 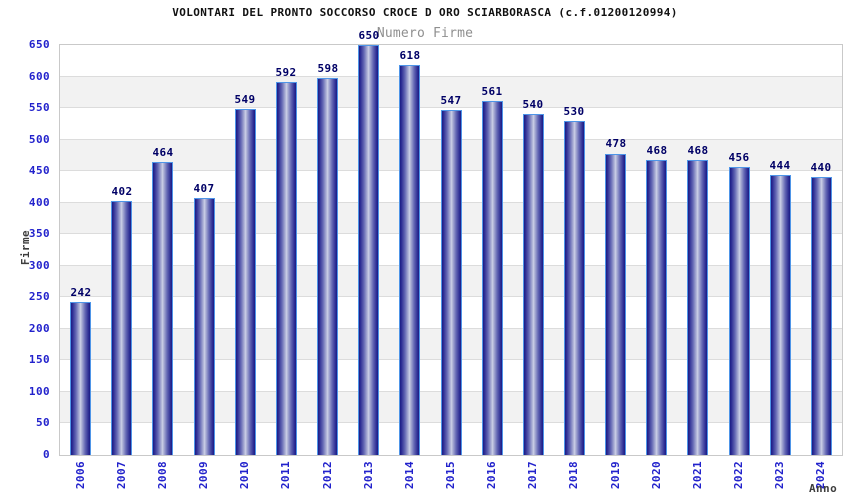 What do you see at coordinates (697, 475) in the screenshot?
I see `x-tick-label: 2021` at bounding box center [697, 475].